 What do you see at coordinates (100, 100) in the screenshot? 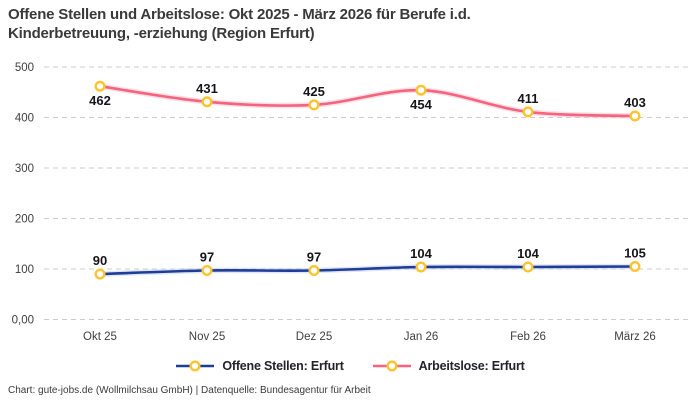
I see `data-point-label: 462` at bounding box center [100, 100].